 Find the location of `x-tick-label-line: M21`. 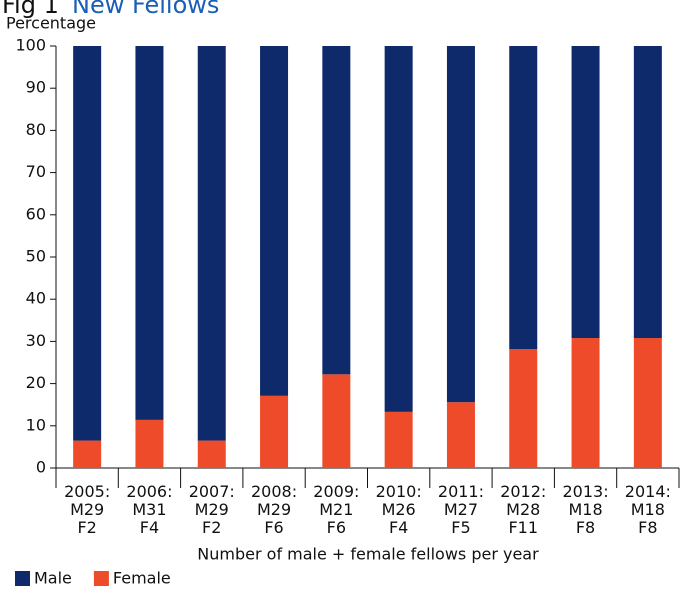

x-tick-label-line: M21 is located at coordinates (336, 509).